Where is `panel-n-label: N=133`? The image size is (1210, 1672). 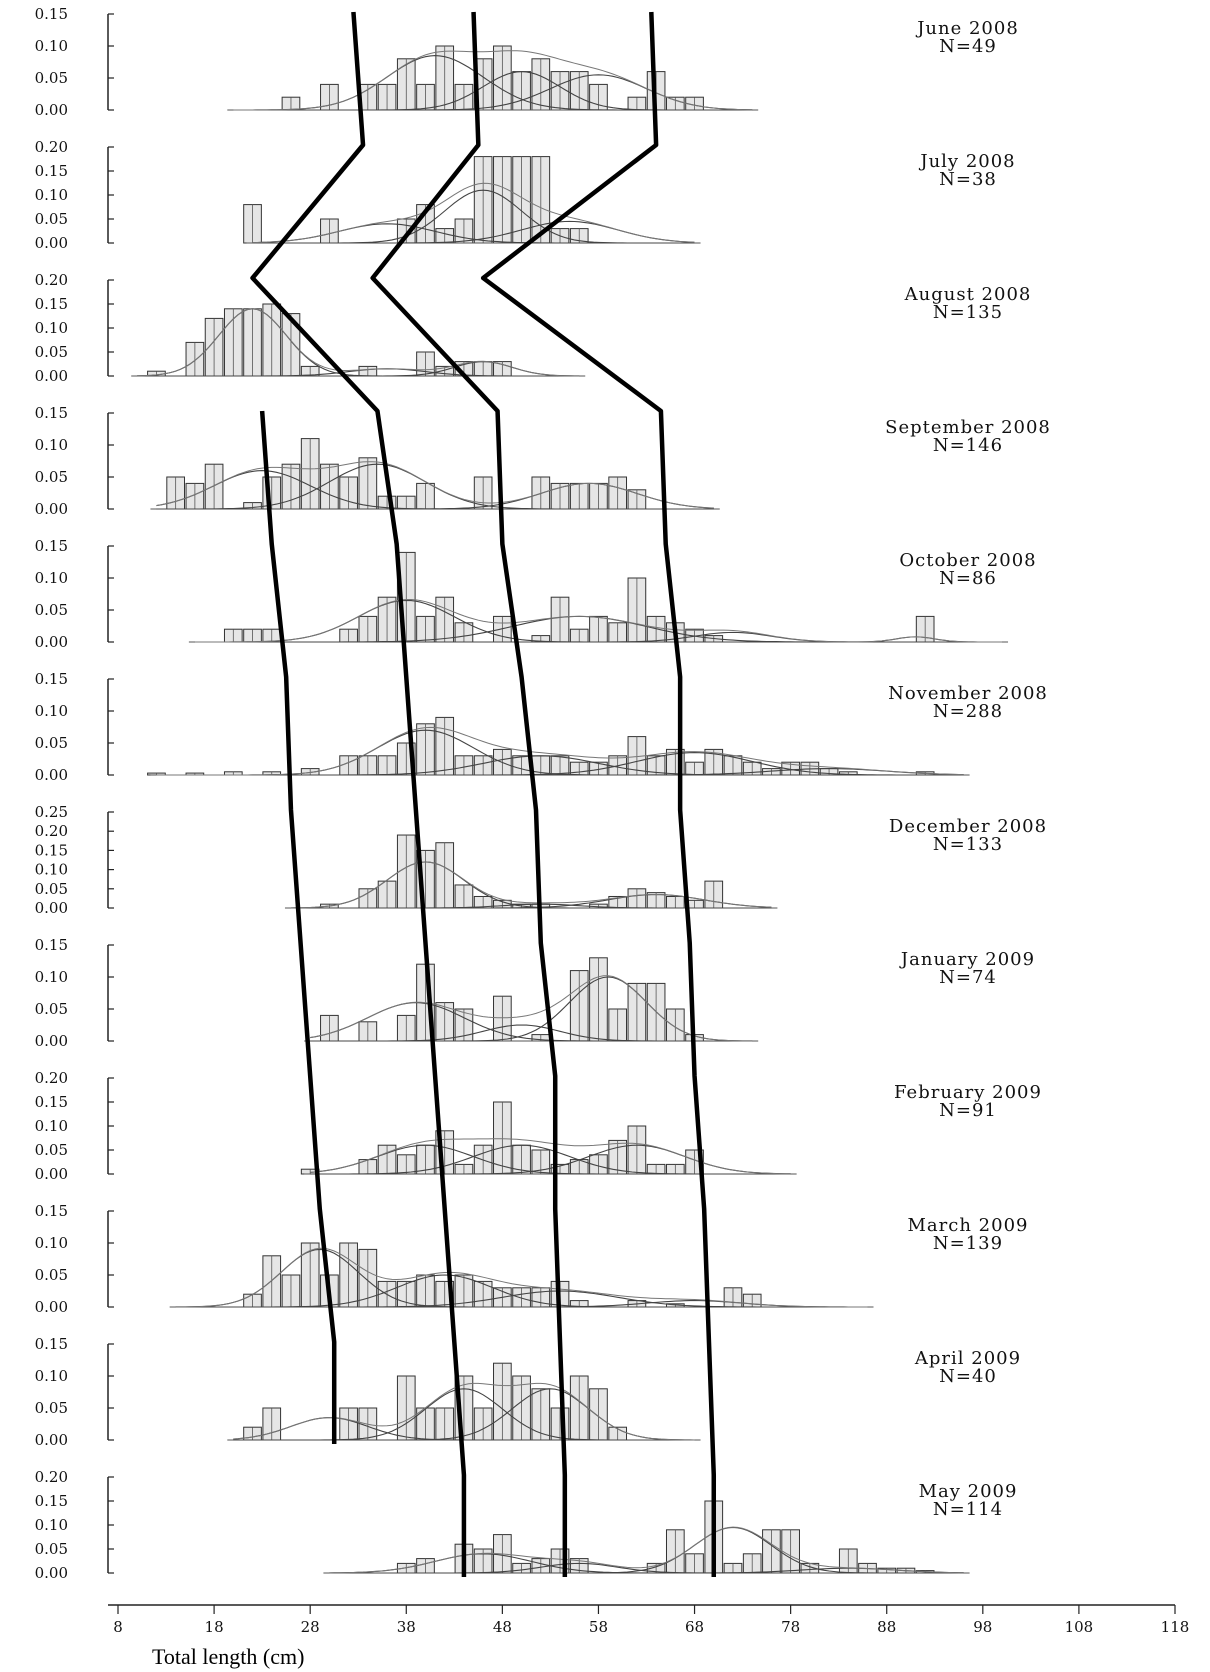
panel-n-label: N=133 is located at coordinates (968, 844).